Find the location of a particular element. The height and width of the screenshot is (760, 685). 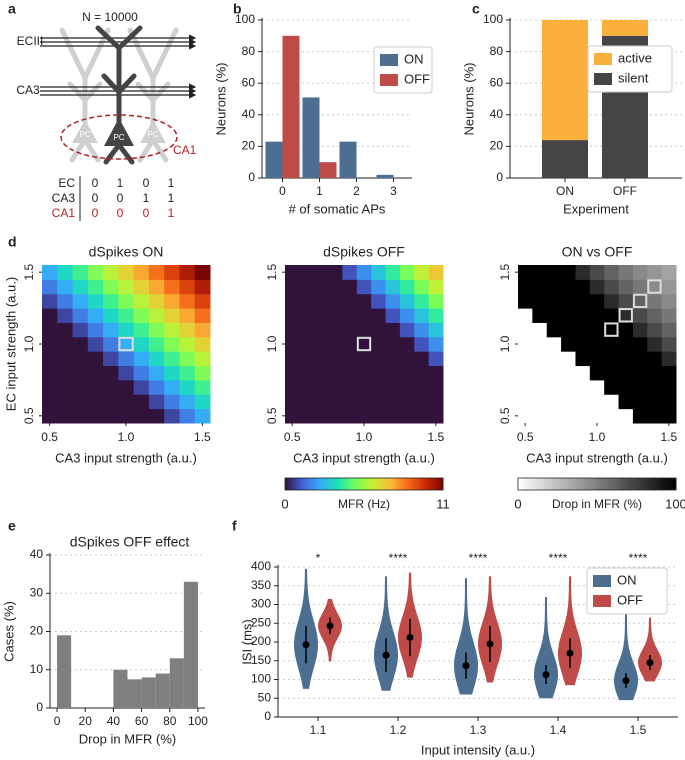

x-tick-label: 0 is located at coordinates (57, 721).